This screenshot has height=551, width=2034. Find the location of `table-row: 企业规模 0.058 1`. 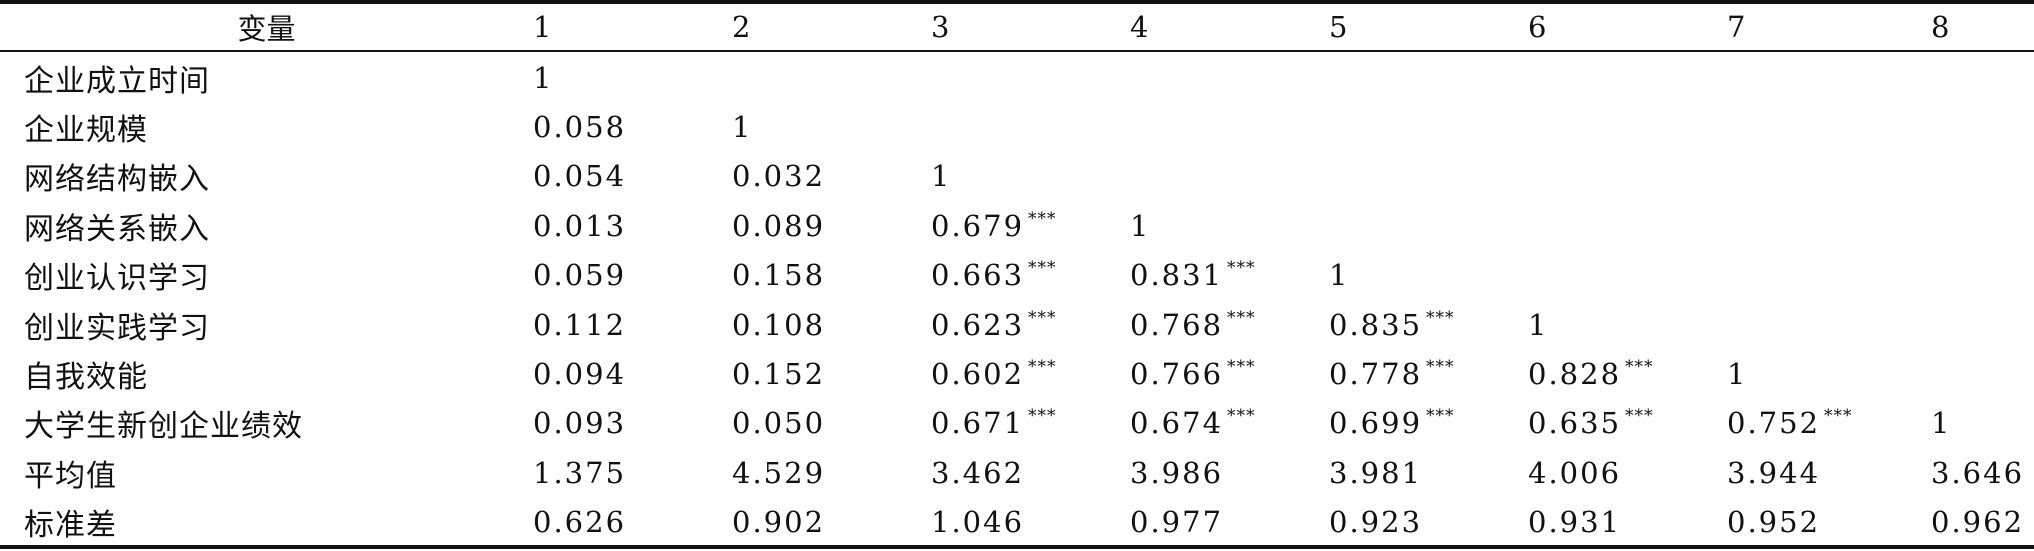

table-row: 企业规模 0.058 1 is located at coordinates (1017, 126).